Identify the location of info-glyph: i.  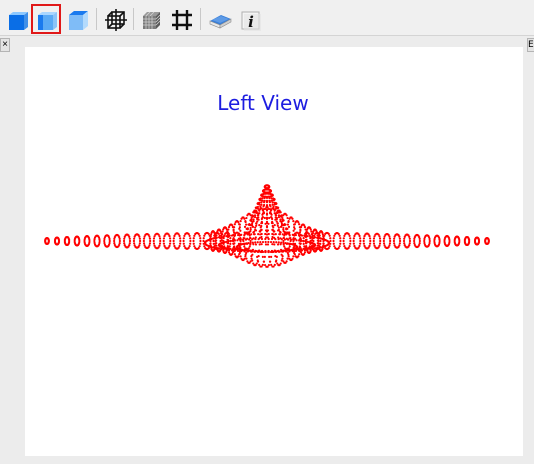
(251, 22).